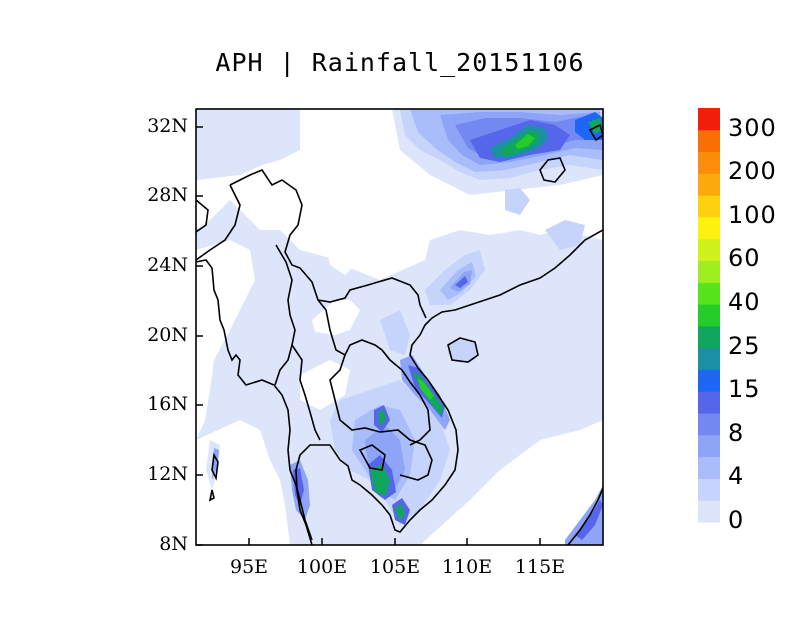  I want to click on colorbar-label: 4, so click(736, 476).